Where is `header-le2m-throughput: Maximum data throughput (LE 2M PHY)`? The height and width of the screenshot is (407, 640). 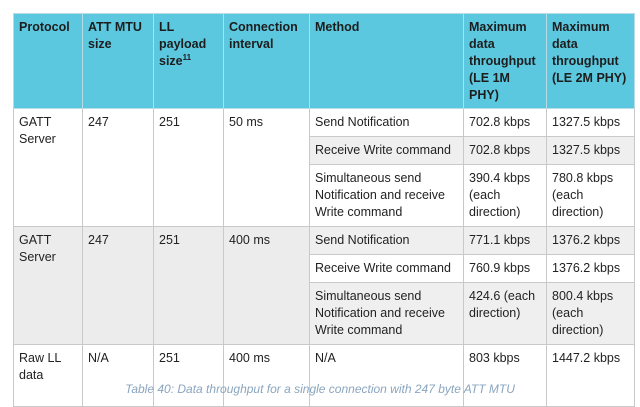
header-le2m-throughput: Maximum data throughput (LE 2M PHY) is located at coordinates (590, 61).